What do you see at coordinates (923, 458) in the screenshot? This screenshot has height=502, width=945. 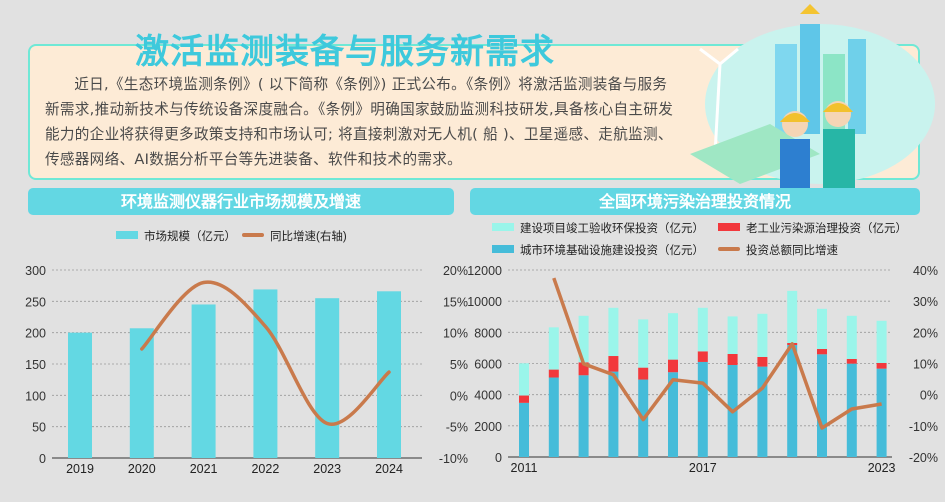 I see `y2-tick-label: -20%` at bounding box center [923, 458].